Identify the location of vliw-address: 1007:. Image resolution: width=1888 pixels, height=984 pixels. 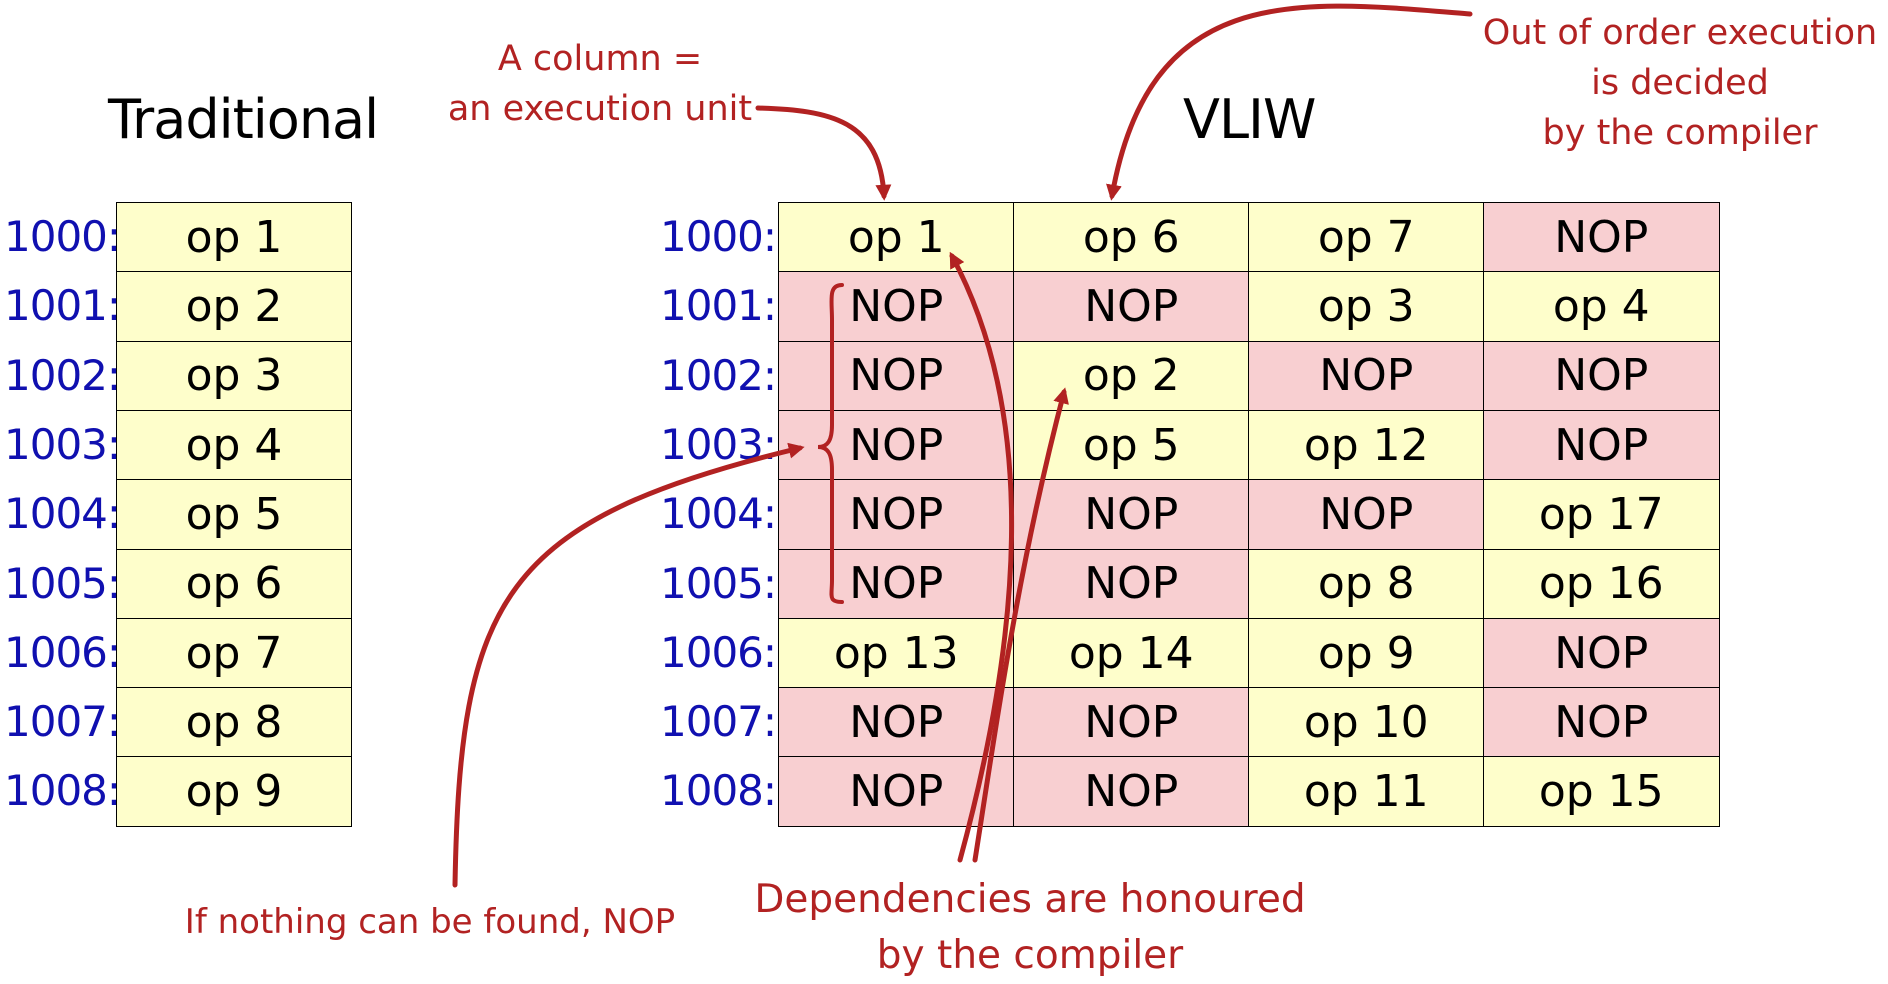
(718, 722).